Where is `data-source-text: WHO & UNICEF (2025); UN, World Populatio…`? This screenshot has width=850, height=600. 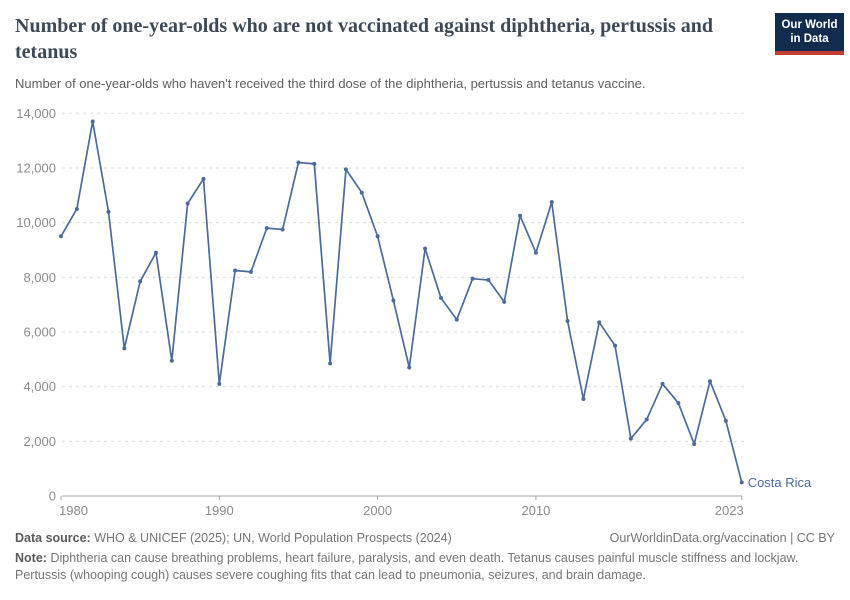 data-source-text: WHO & UNICEF (2025); UN, World Populatio… is located at coordinates (273, 538).